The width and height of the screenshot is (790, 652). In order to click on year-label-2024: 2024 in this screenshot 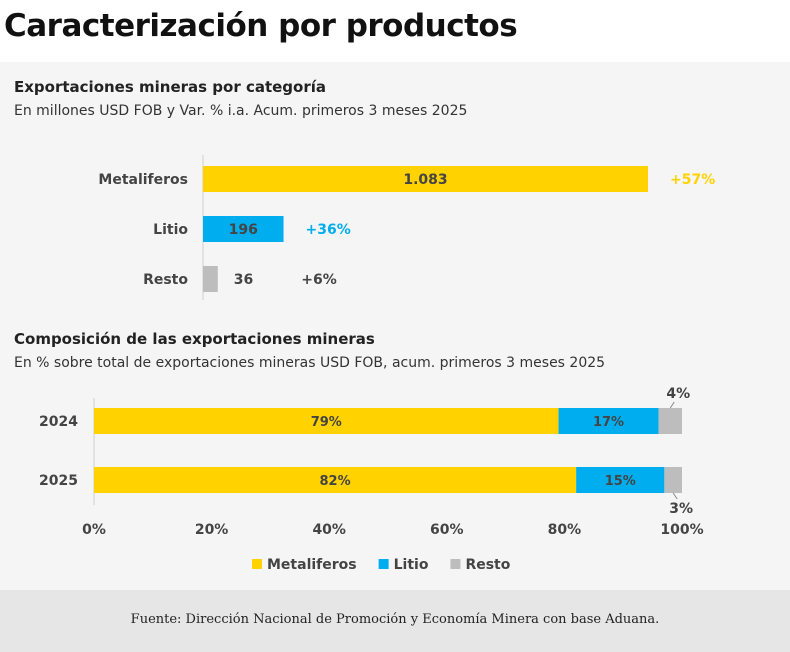, I will do `click(58, 422)`.